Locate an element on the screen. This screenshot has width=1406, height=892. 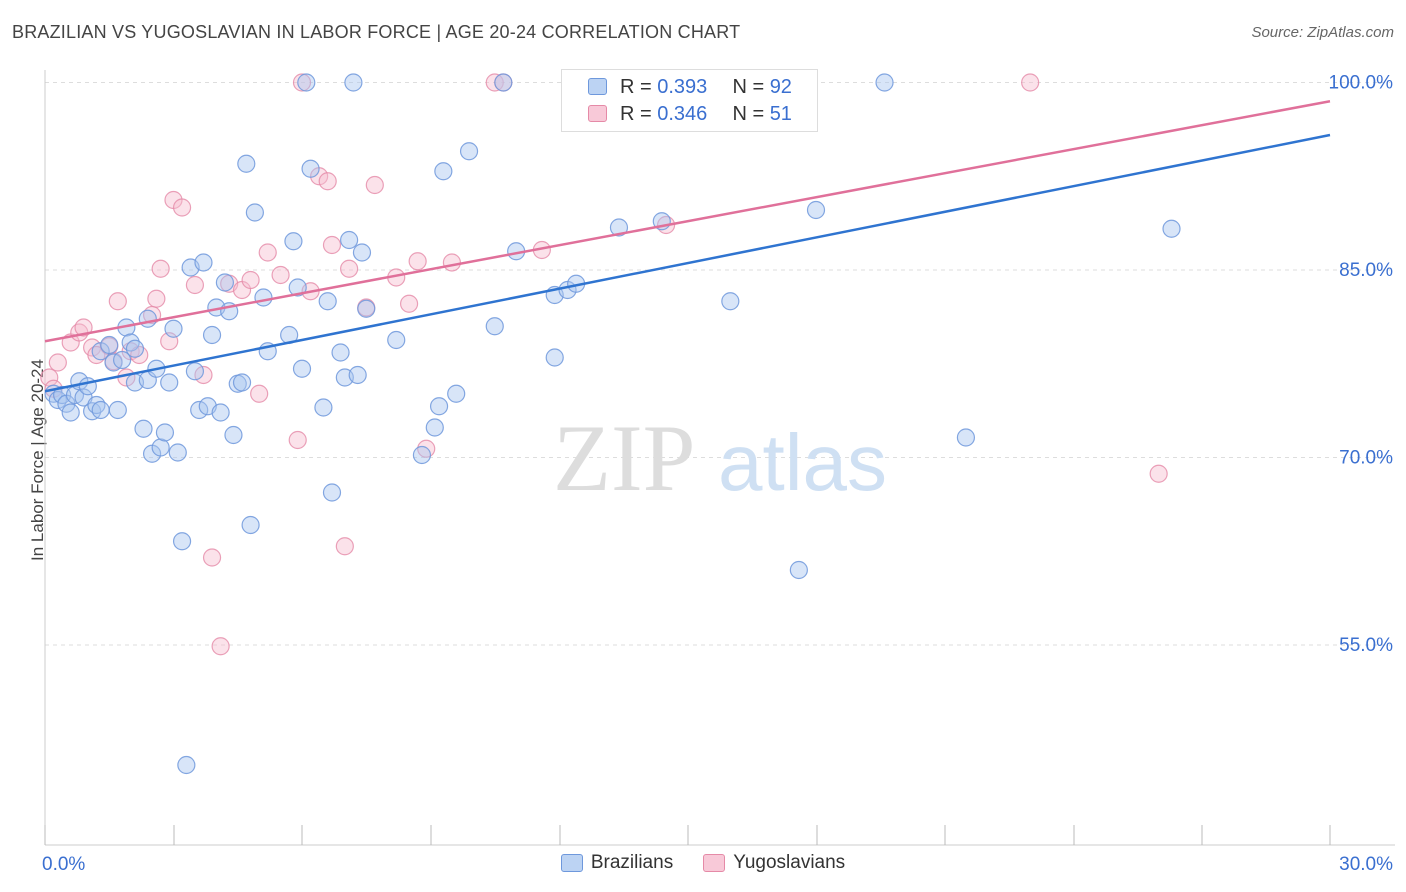
y-tick-label: 85.0% is located at coordinates (1366, 270).